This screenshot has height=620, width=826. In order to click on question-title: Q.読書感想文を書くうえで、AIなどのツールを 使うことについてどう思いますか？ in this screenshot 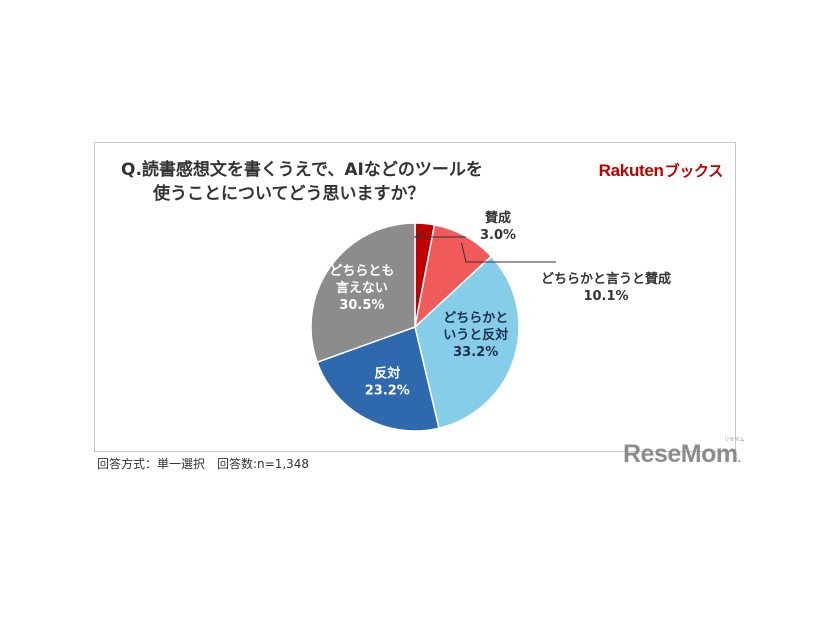, I will do `click(302, 182)`.